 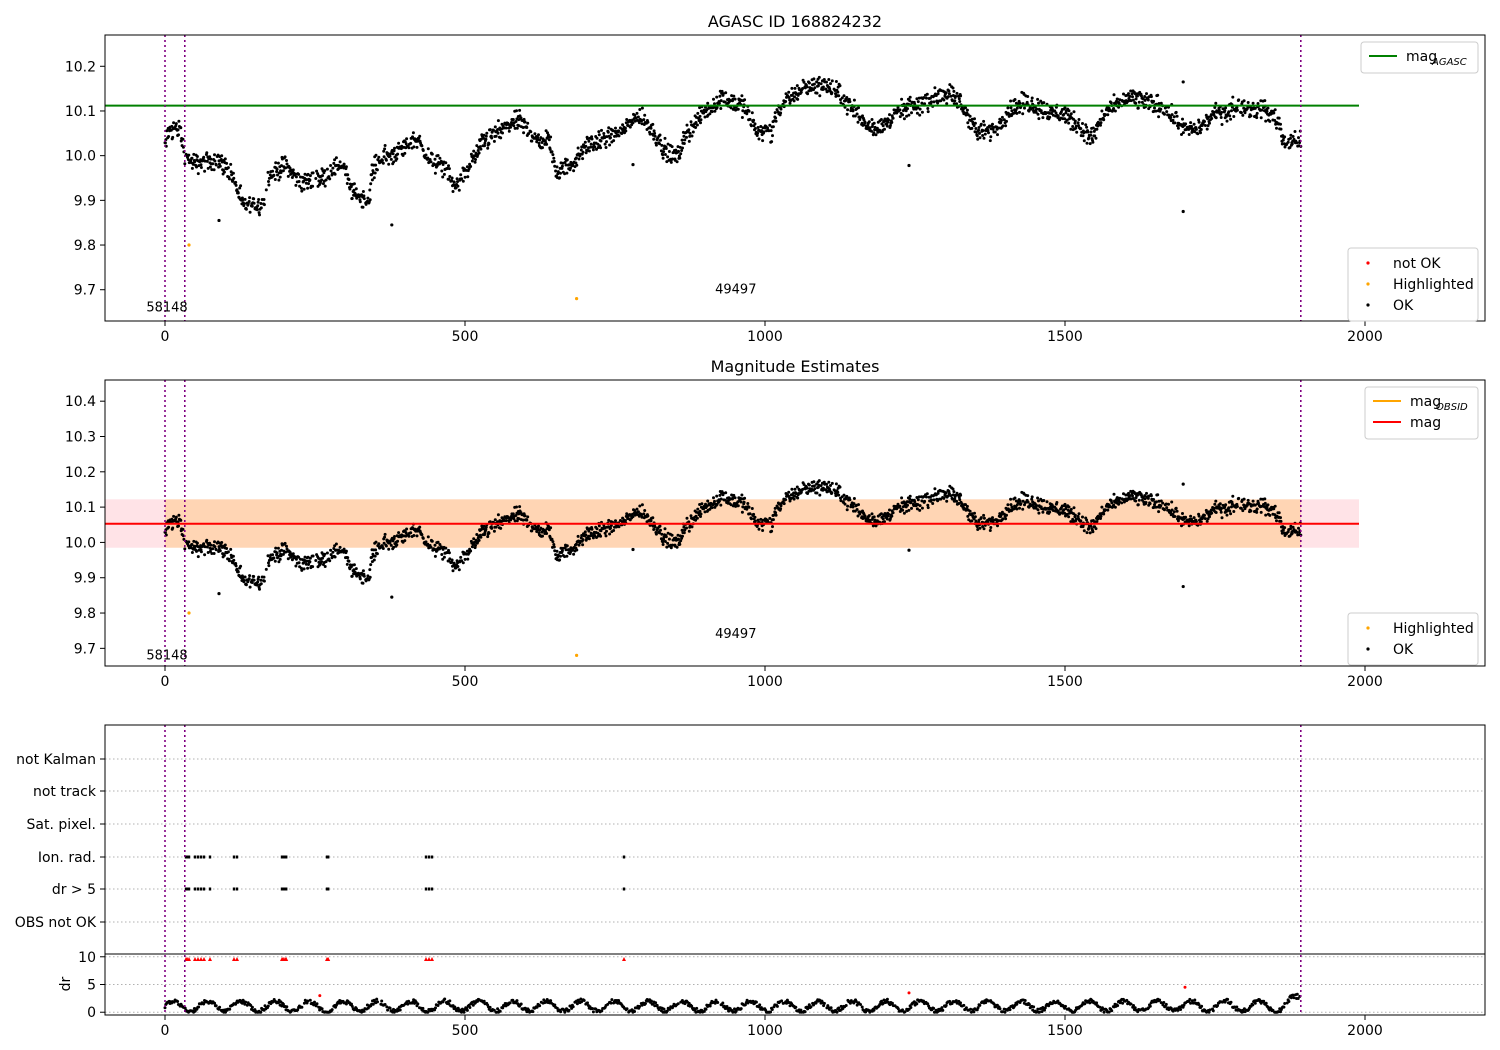 What do you see at coordinates (1449, 62) in the screenshot?
I see `legend-subscript: AGASC` at bounding box center [1449, 62].